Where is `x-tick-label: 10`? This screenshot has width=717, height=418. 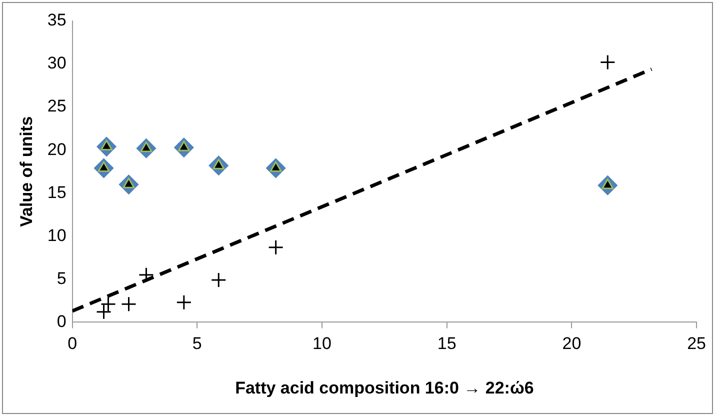
x-tick-label: 10 is located at coordinates (322, 344).